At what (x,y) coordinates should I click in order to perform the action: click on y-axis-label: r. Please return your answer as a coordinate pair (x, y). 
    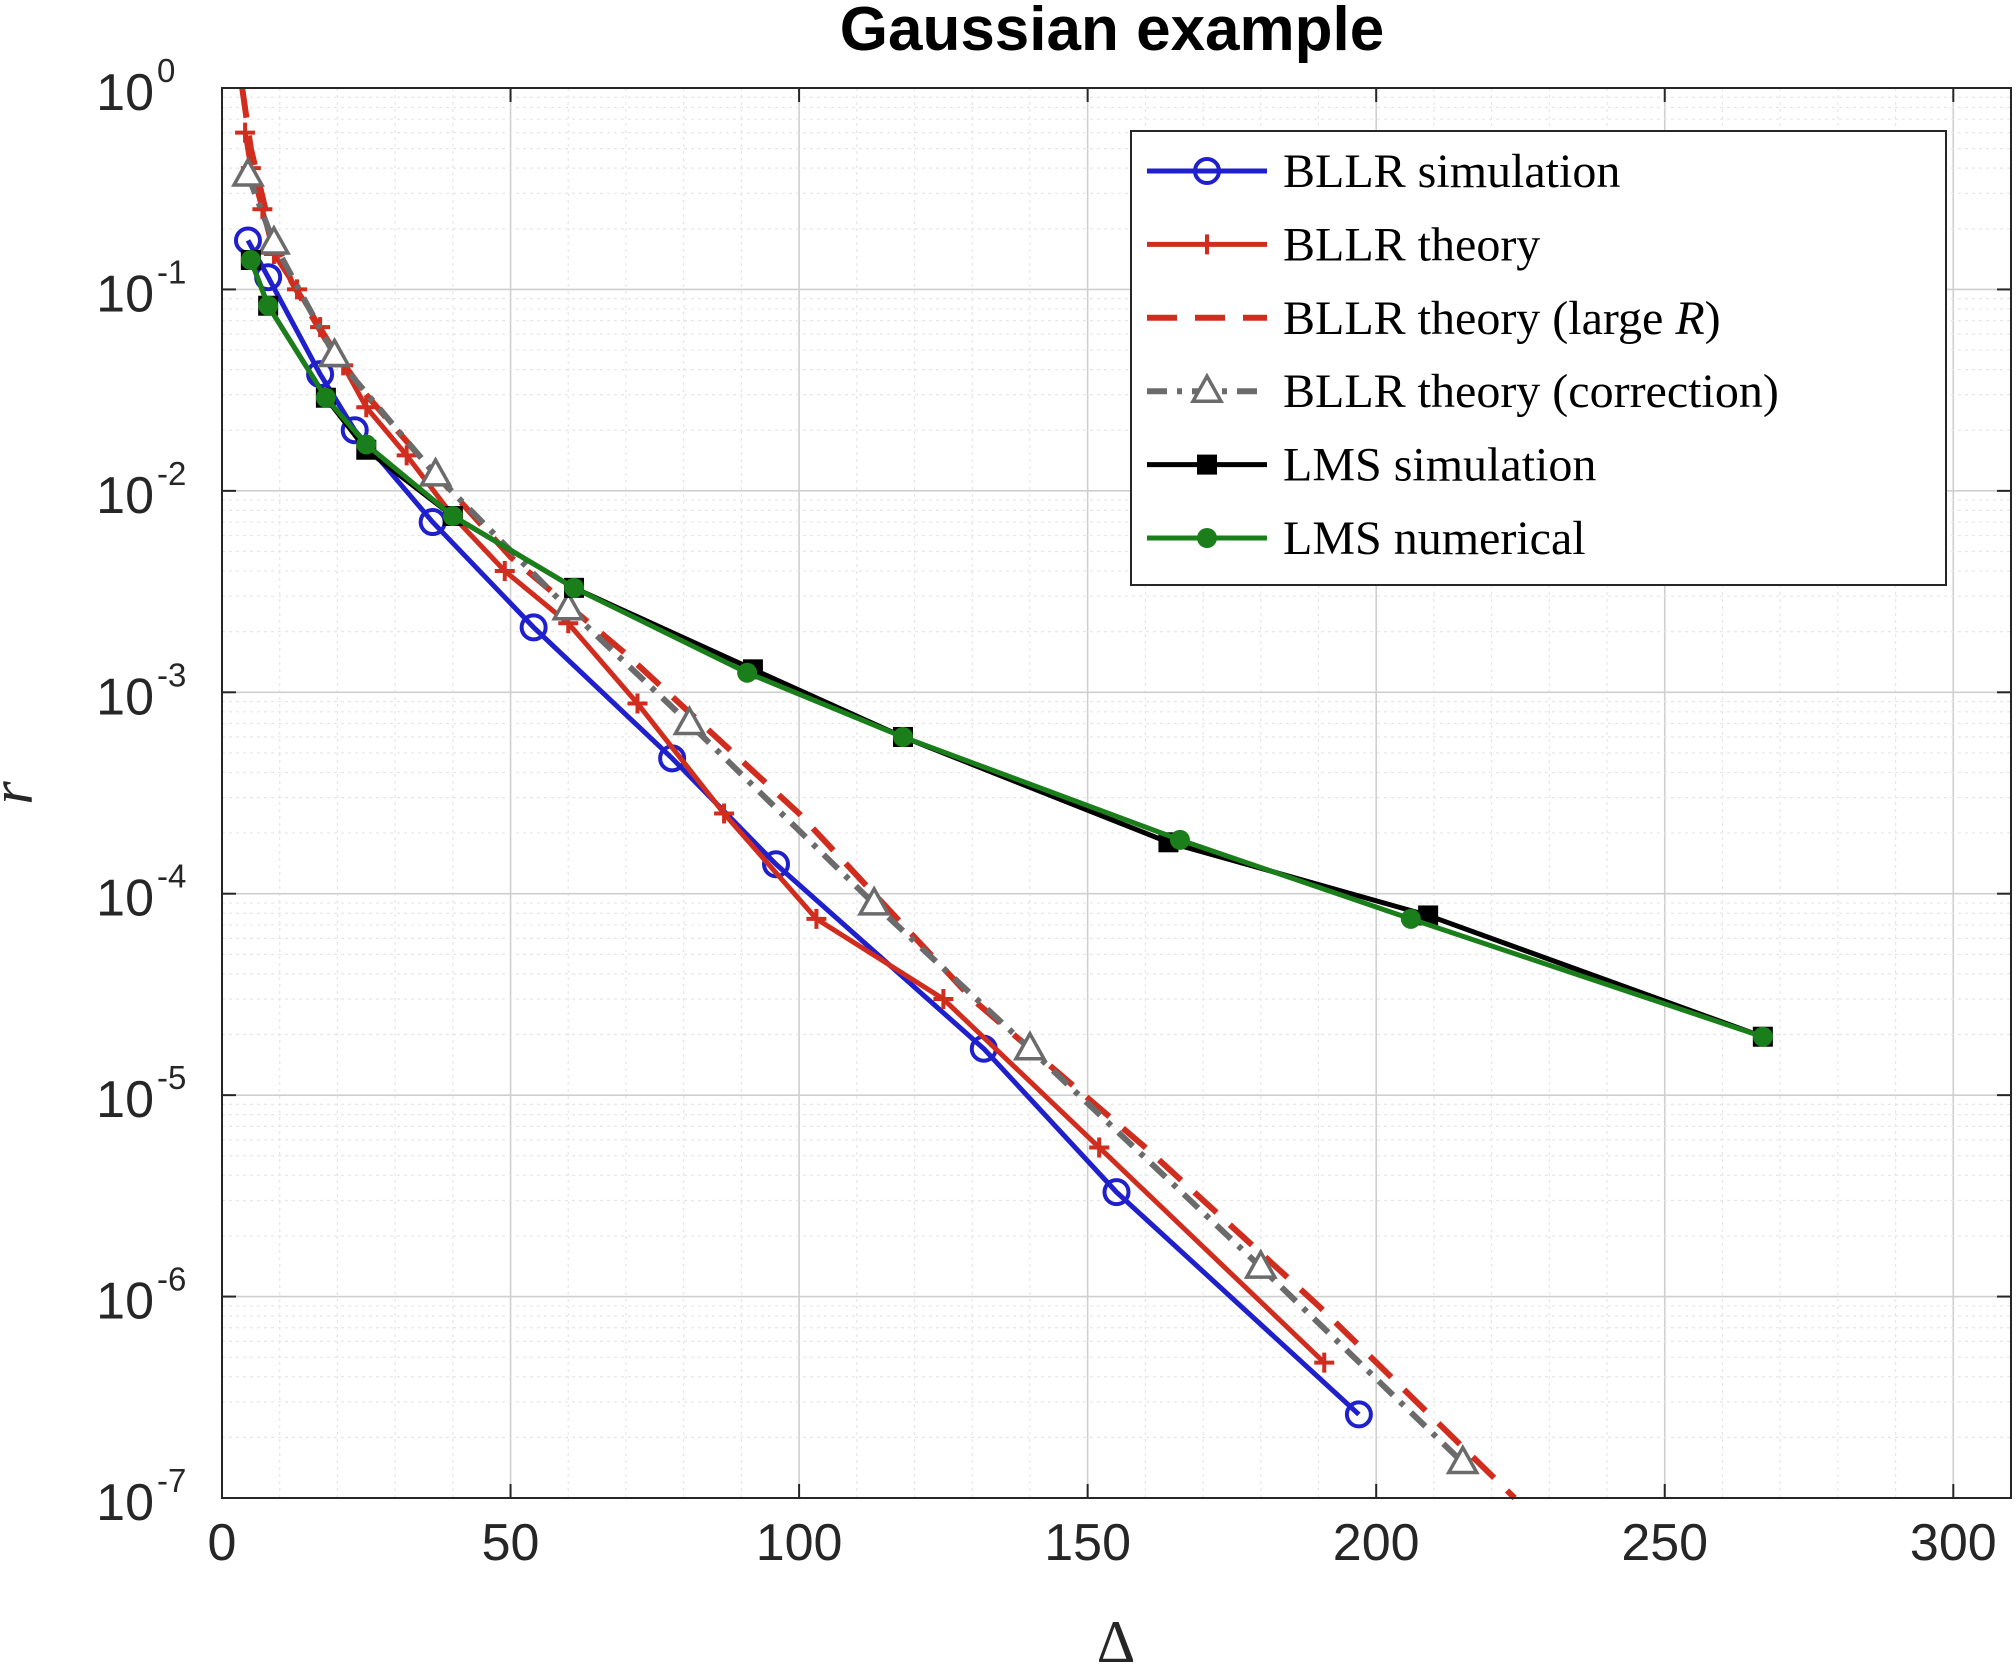
    Looking at the image, I should click on (22, 793).